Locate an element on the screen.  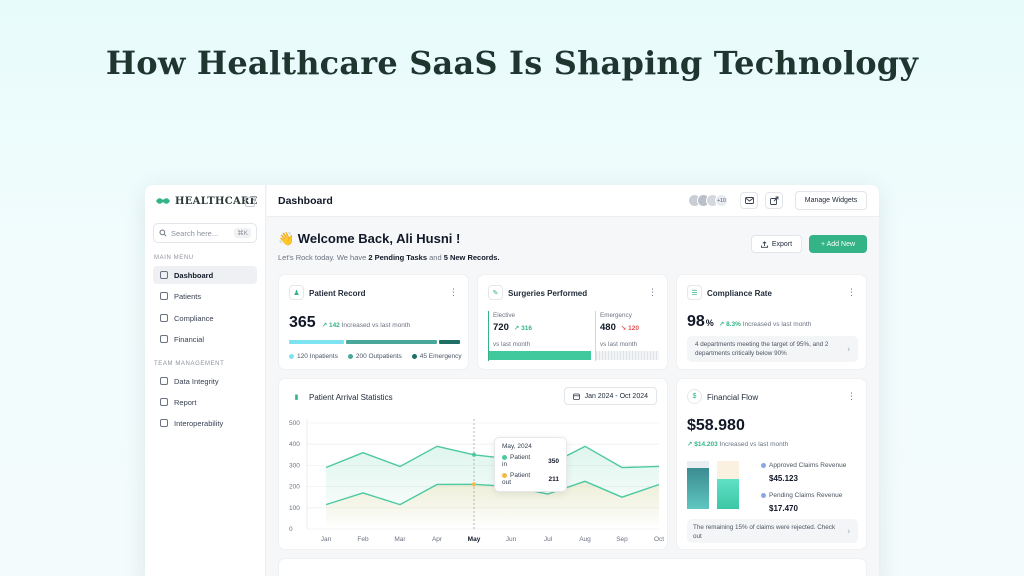
x-tick-label-0: Jan is located at coordinates (326, 539).